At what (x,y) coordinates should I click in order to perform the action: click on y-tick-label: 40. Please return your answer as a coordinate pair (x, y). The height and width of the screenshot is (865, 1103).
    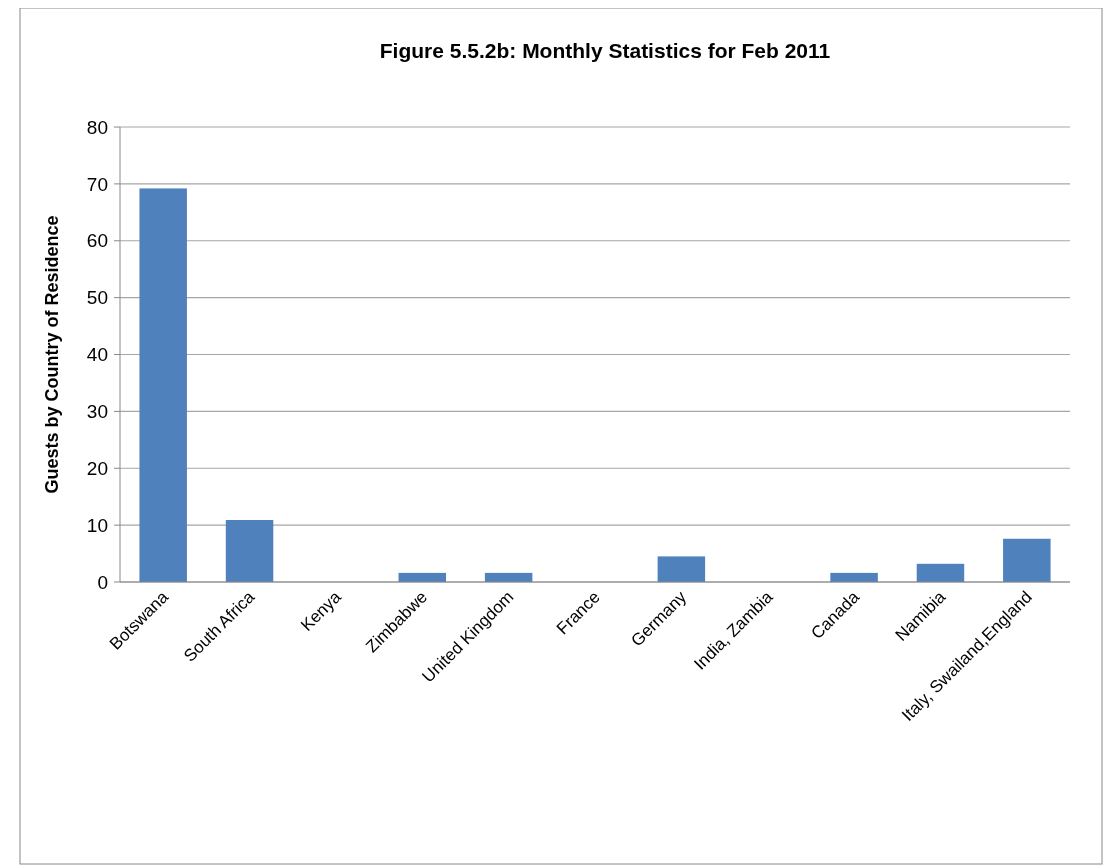
    Looking at the image, I should click on (97, 355).